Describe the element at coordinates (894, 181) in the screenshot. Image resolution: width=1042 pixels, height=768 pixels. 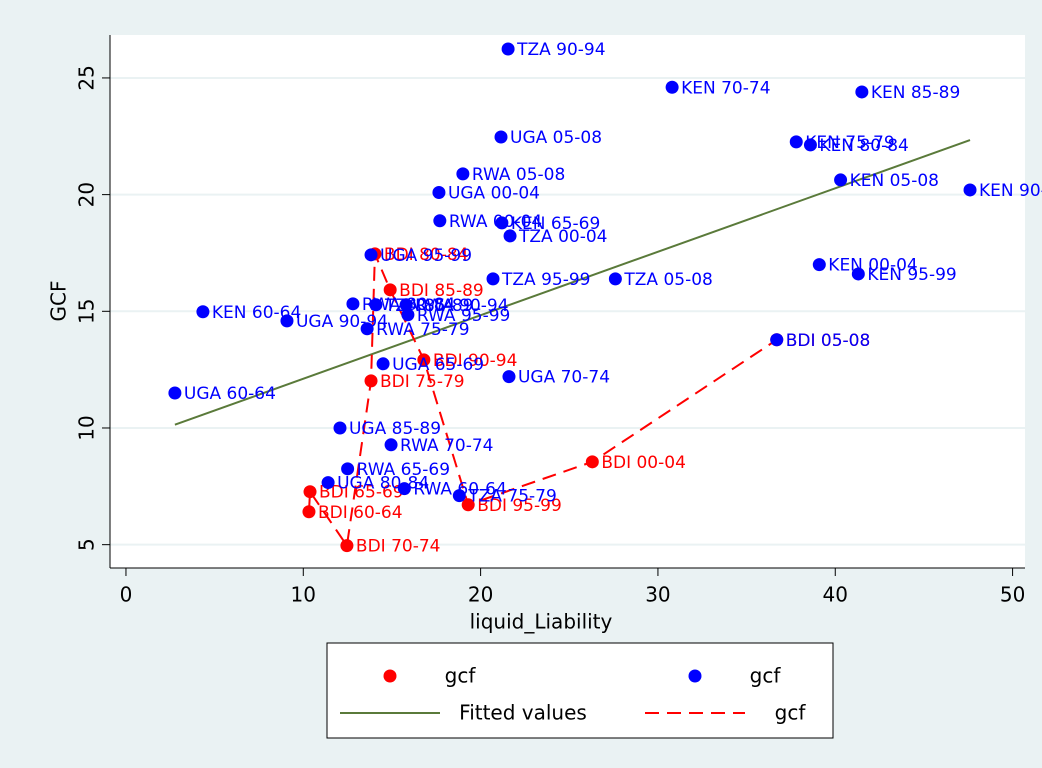
I see `point-label: KEN 05-08` at that location.